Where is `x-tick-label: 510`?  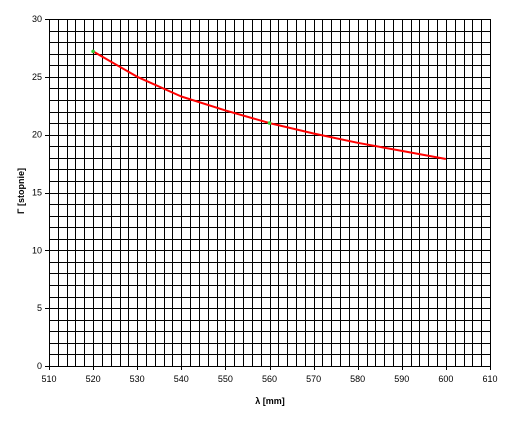
x-tick-label: 510 is located at coordinates (48, 379).